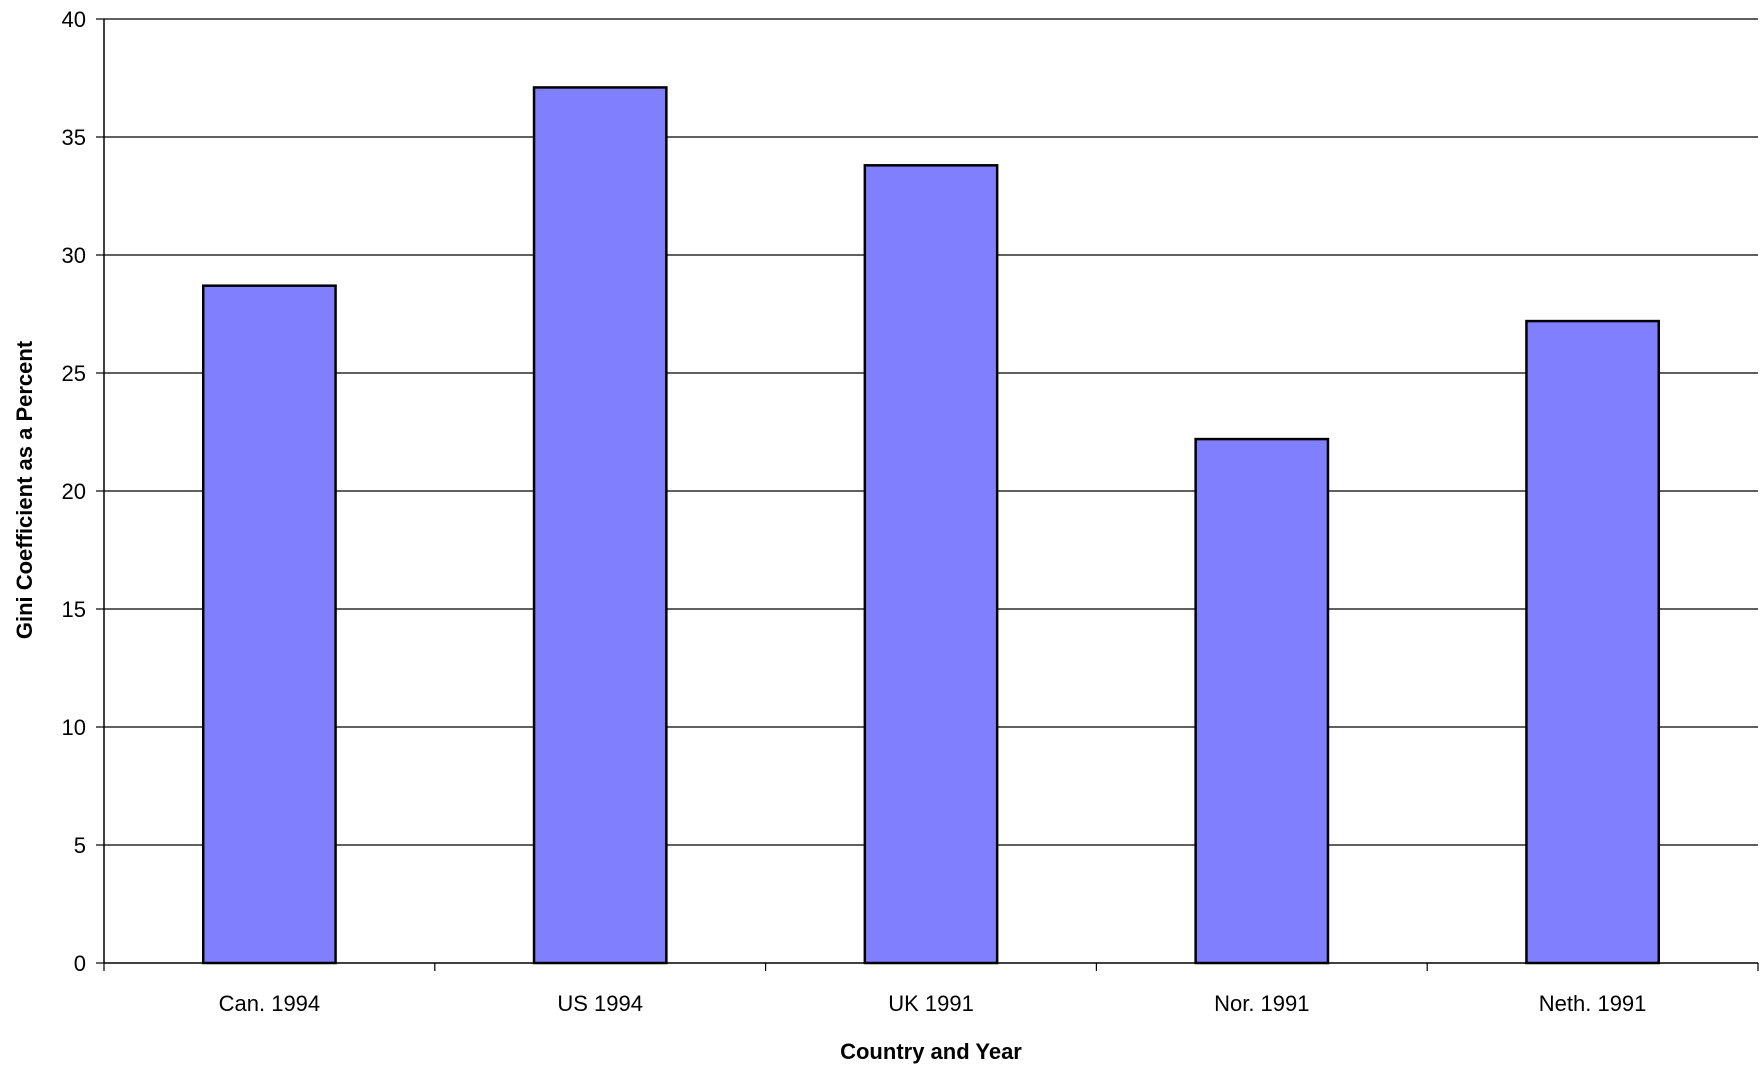 The image size is (1760, 1070). I want to click on x-tick-label: UK 1991, so click(931, 1003).